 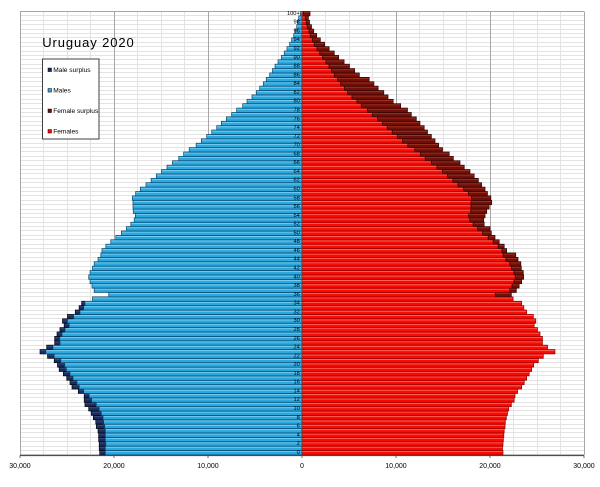 What do you see at coordinates (296, 216) in the screenshot?
I see `svg-text: 54` at bounding box center [296, 216].